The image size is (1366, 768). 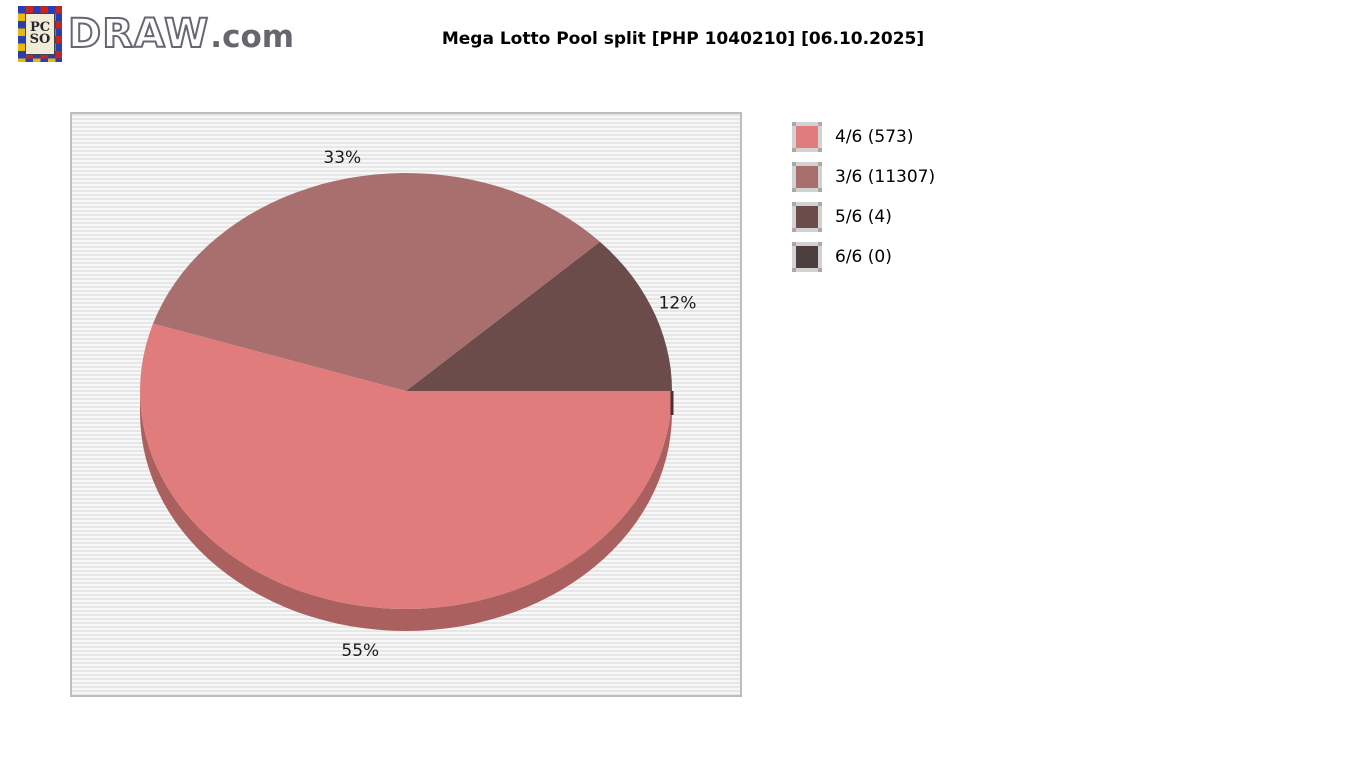 I want to click on pcso-emblem-icon: PC SO, so click(x=40, y=34).